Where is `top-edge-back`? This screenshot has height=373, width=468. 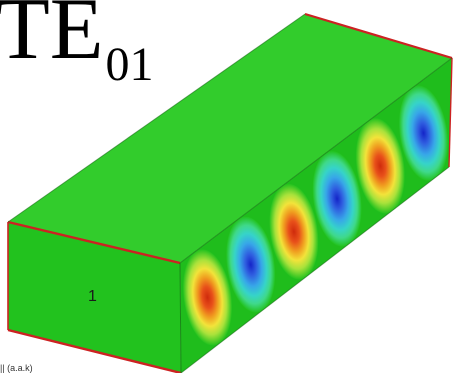
top-edge-back is located at coordinates (378, 36).